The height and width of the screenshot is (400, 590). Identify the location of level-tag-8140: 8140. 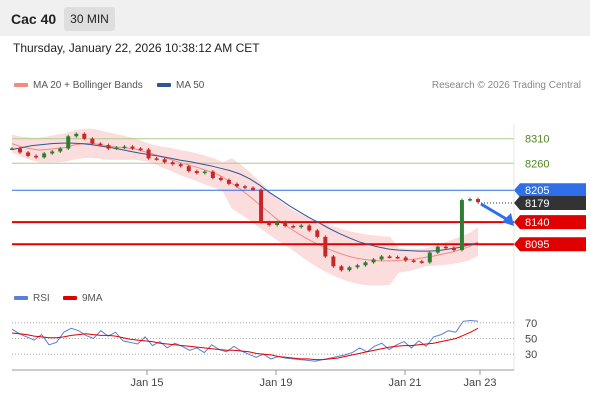
(550, 222).